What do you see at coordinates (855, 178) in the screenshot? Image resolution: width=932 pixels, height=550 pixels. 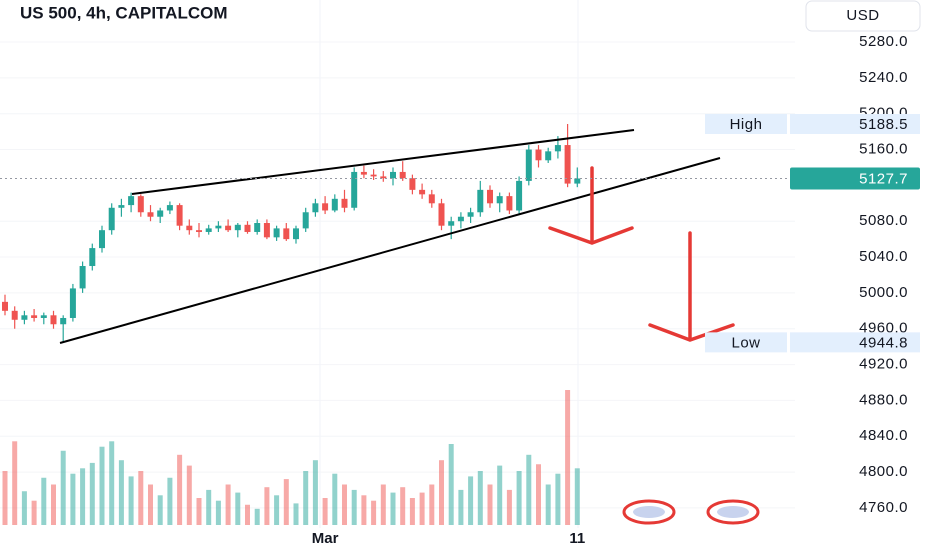 I see `last-price-box` at bounding box center [855, 178].